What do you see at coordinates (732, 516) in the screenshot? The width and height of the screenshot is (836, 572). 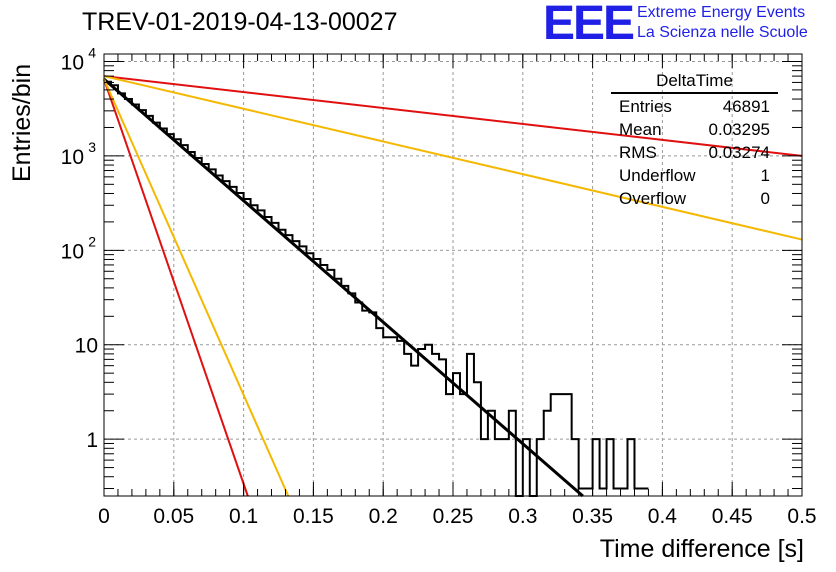 I see `x-tick-label: 0.45` at bounding box center [732, 516].